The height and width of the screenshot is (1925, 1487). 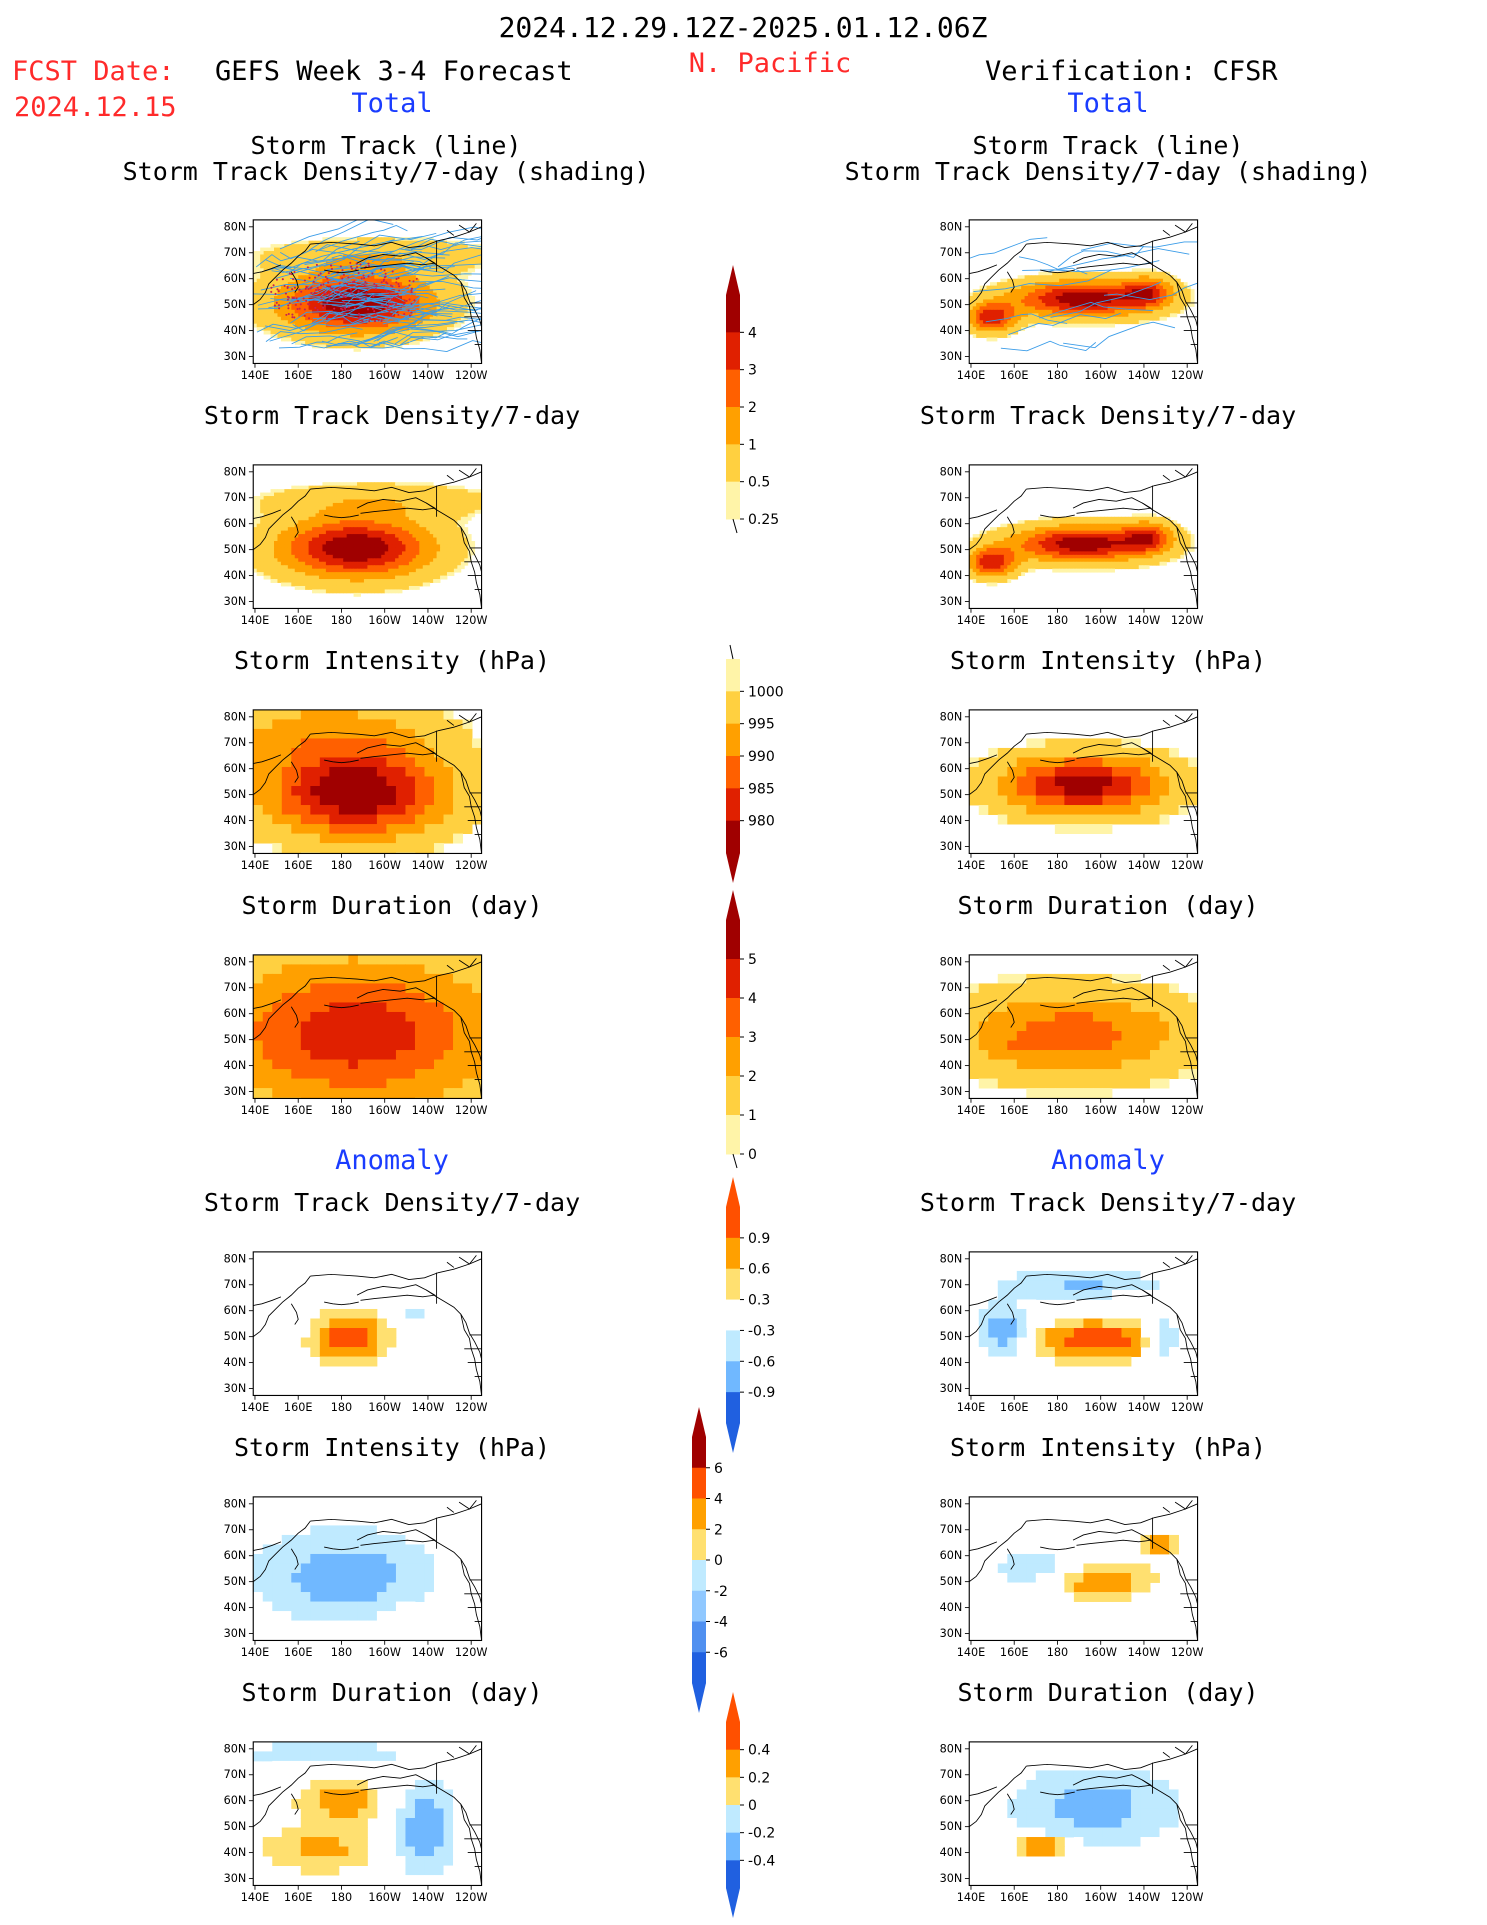 What do you see at coordinates (761, 1362) in the screenshot?
I see `colorbar-label: -0.6` at bounding box center [761, 1362].